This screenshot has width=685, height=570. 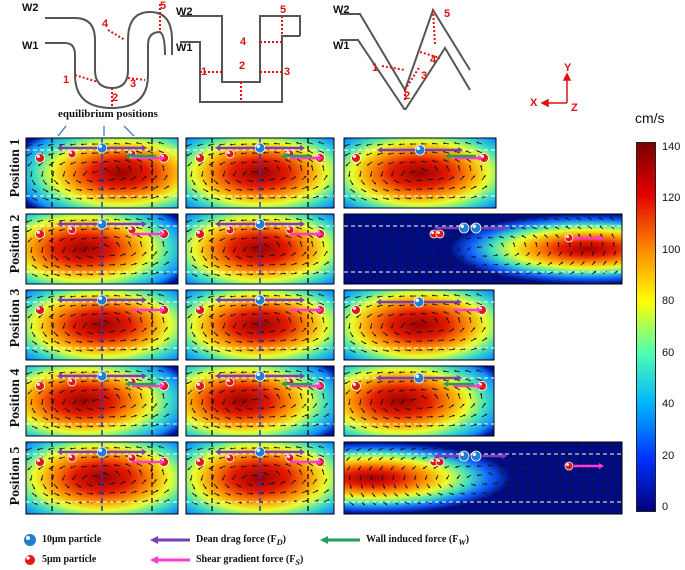 I want to click on channel-schematics, so click(x=308, y=57).